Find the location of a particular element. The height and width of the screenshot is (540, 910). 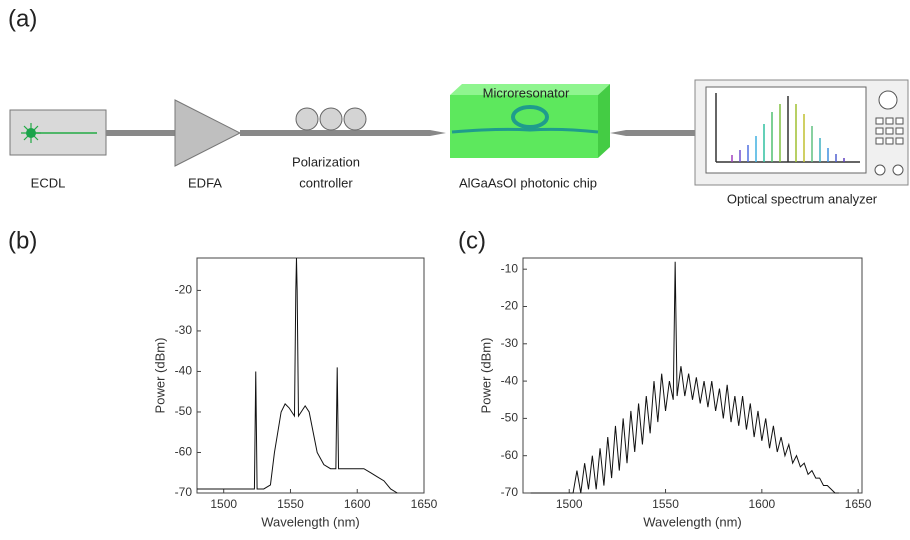

component-label: controller is located at coordinates (326, 182).